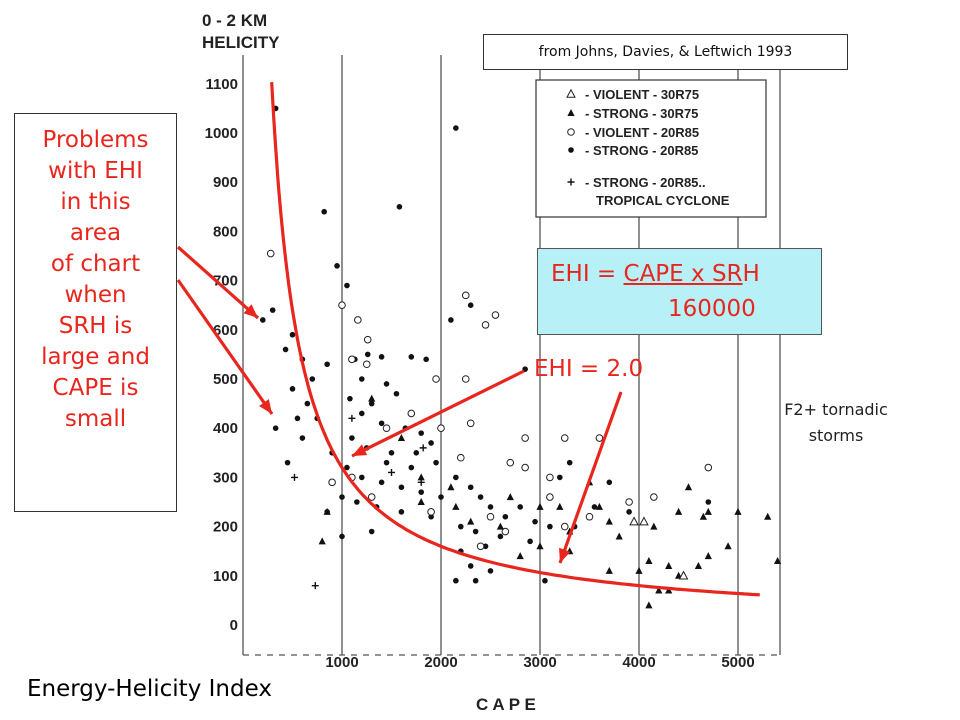 The width and height of the screenshot is (960, 720). Describe the element at coordinates (225, 231) in the screenshot. I see `y-tick-label: 800` at that location.